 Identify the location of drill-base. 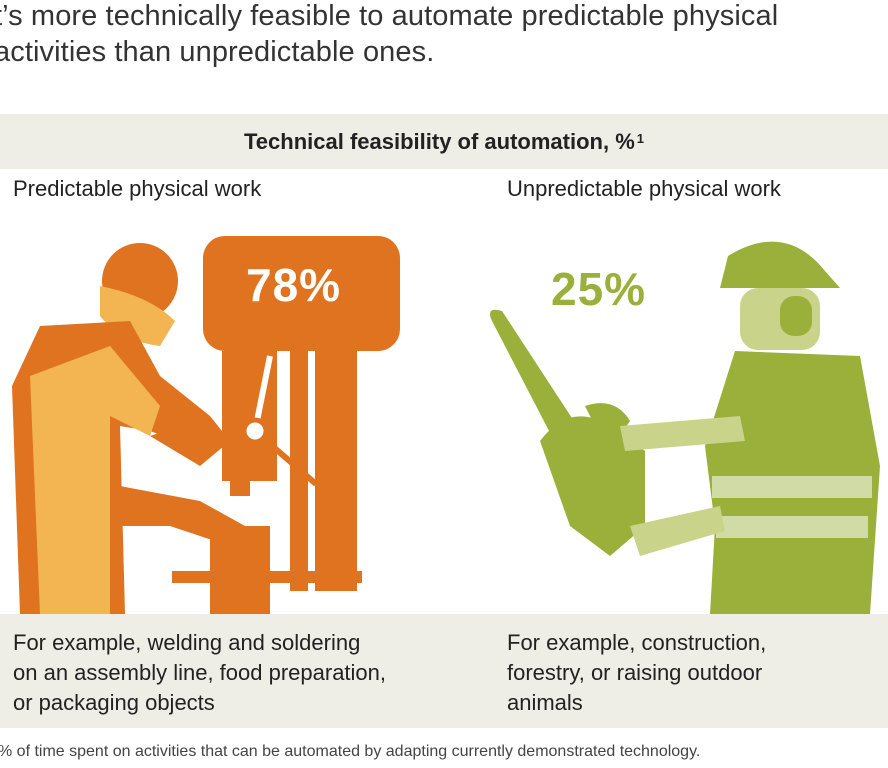
(267, 577).